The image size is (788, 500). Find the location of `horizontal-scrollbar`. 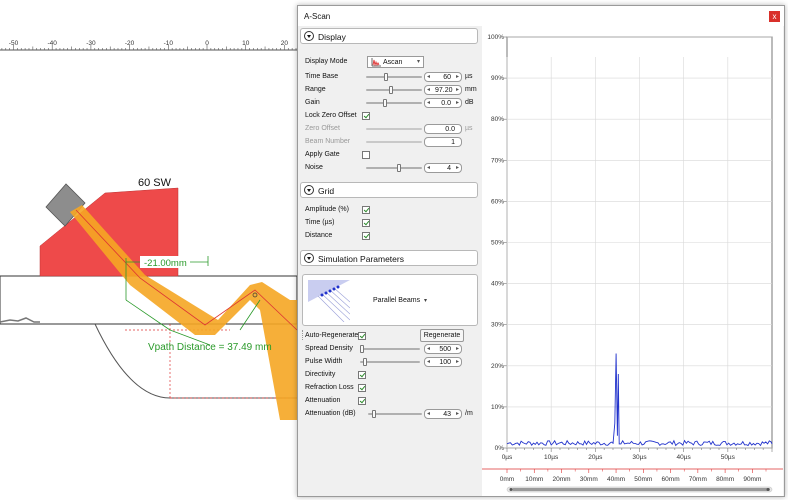

horizontal-scrollbar is located at coordinates (639, 489).